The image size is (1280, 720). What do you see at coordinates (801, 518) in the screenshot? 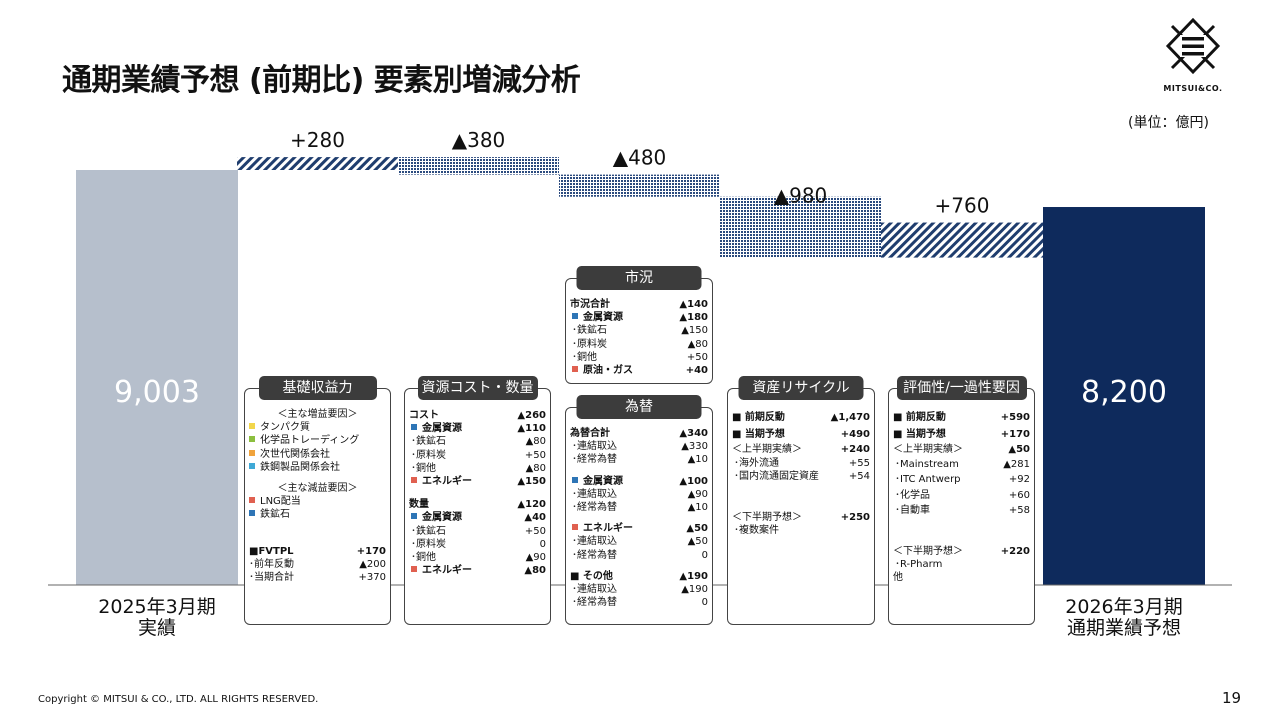
I see `recycle-h2-row: ＜下半期予想＞ +250` at bounding box center [801, 518].